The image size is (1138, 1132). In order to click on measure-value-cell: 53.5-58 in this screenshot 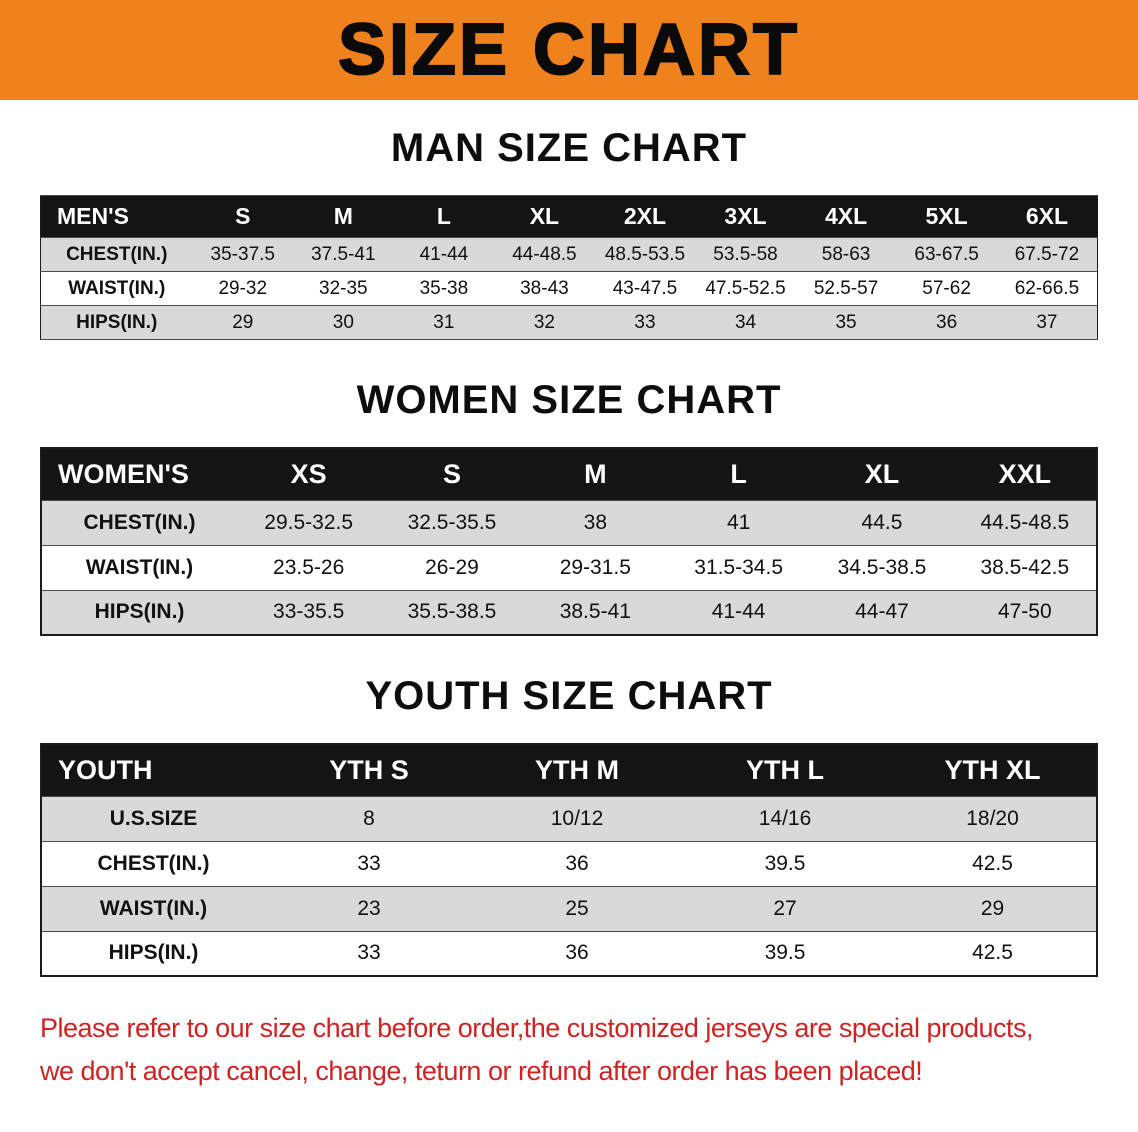, I will do `click(745, 254)`.